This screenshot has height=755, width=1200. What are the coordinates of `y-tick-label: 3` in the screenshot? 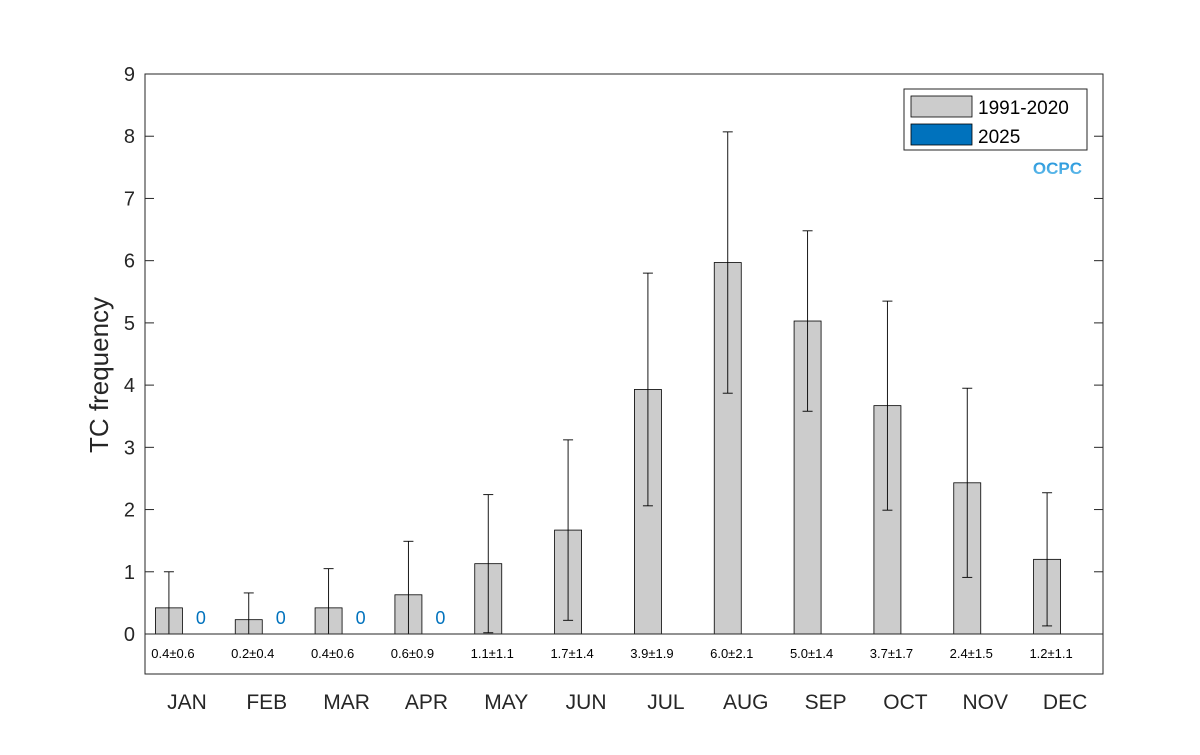 It's located at (129, 448).